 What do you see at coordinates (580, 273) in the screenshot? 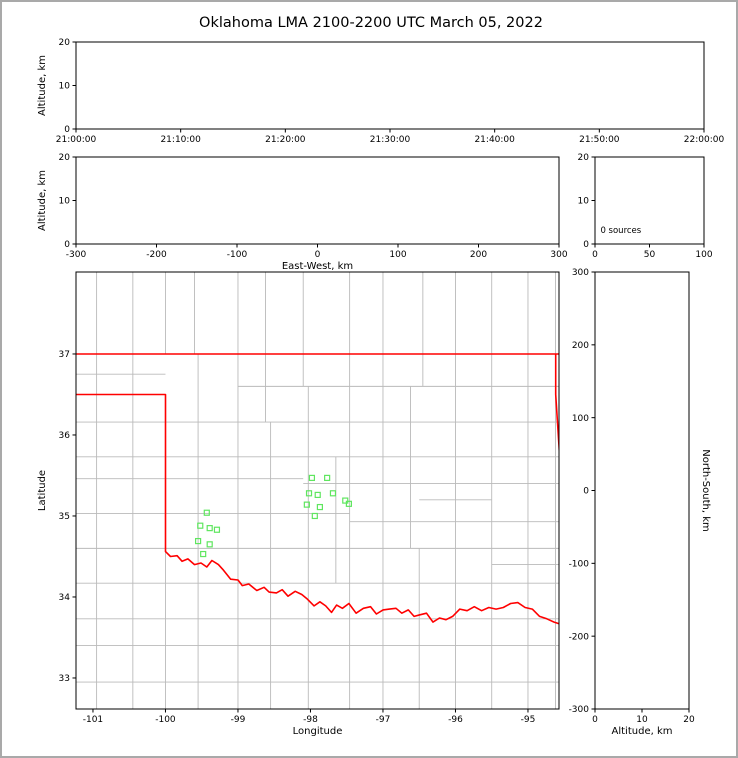
I see `y-tick-label: 300` at bounding box center [580, 273].